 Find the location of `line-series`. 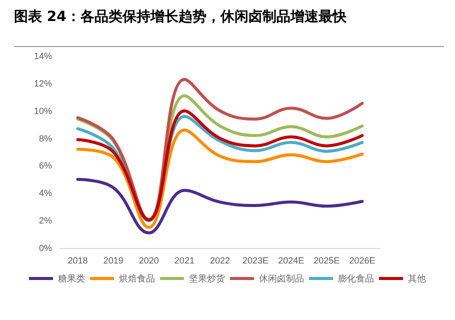

line-series is located at coordinates (220, 206).